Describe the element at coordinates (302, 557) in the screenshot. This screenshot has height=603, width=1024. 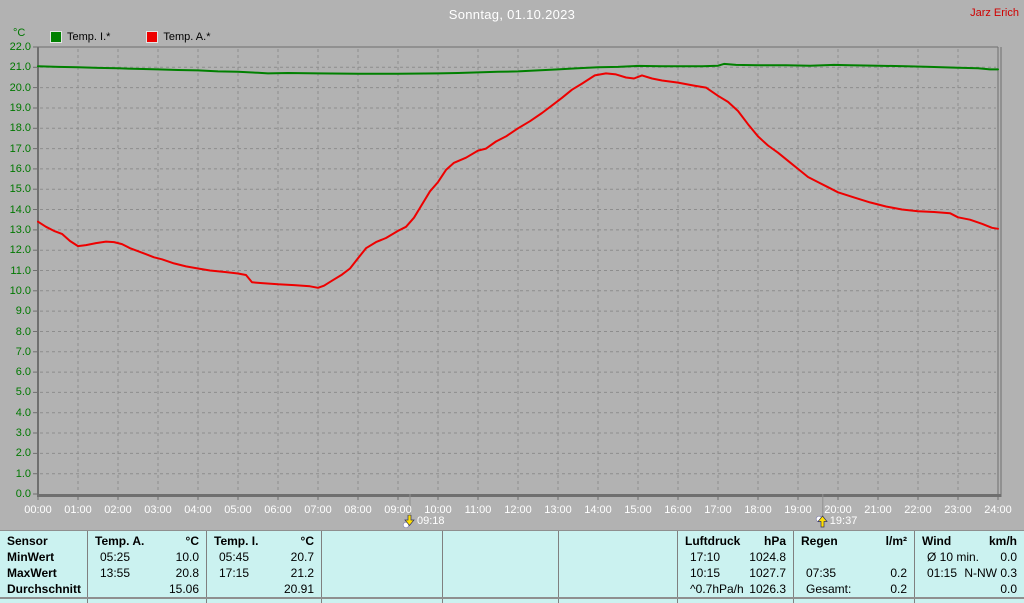
I see `stats-temp-i-min-value: 20.7` at that location.